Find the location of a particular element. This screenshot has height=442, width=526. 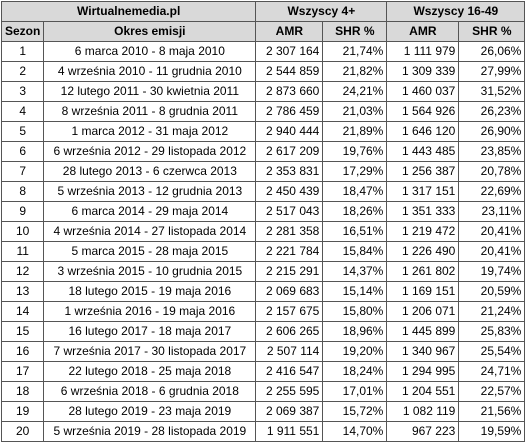

cell-amr-16-49: 1 206 071 is located at coordinates (423, 311).